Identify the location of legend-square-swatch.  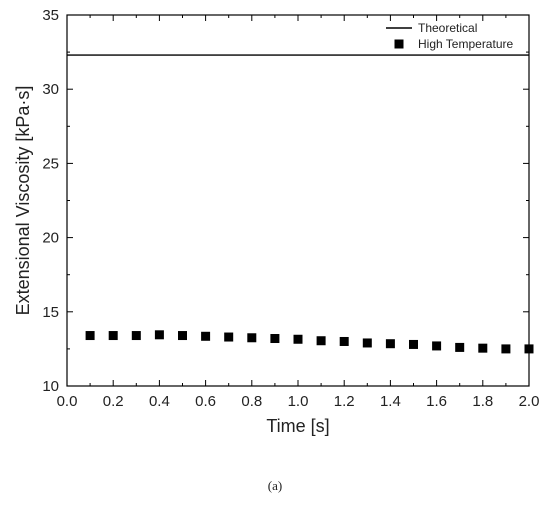
(399, 44).